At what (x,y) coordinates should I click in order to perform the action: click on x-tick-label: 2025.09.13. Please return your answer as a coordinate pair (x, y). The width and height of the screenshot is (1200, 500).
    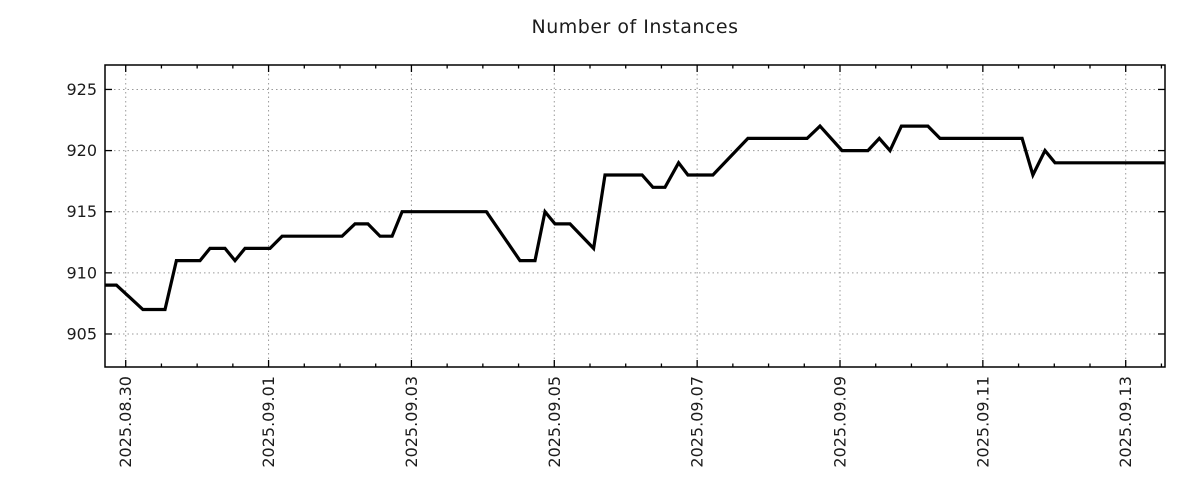
    Looking at the image, I should click on (1125, 422).